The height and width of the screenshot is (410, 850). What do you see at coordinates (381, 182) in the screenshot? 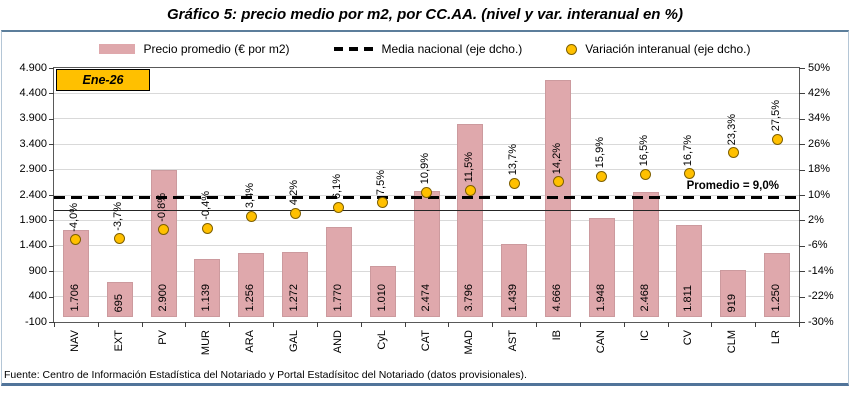
I see `variation-label: 7,5%` at bounding box center [381, 182].